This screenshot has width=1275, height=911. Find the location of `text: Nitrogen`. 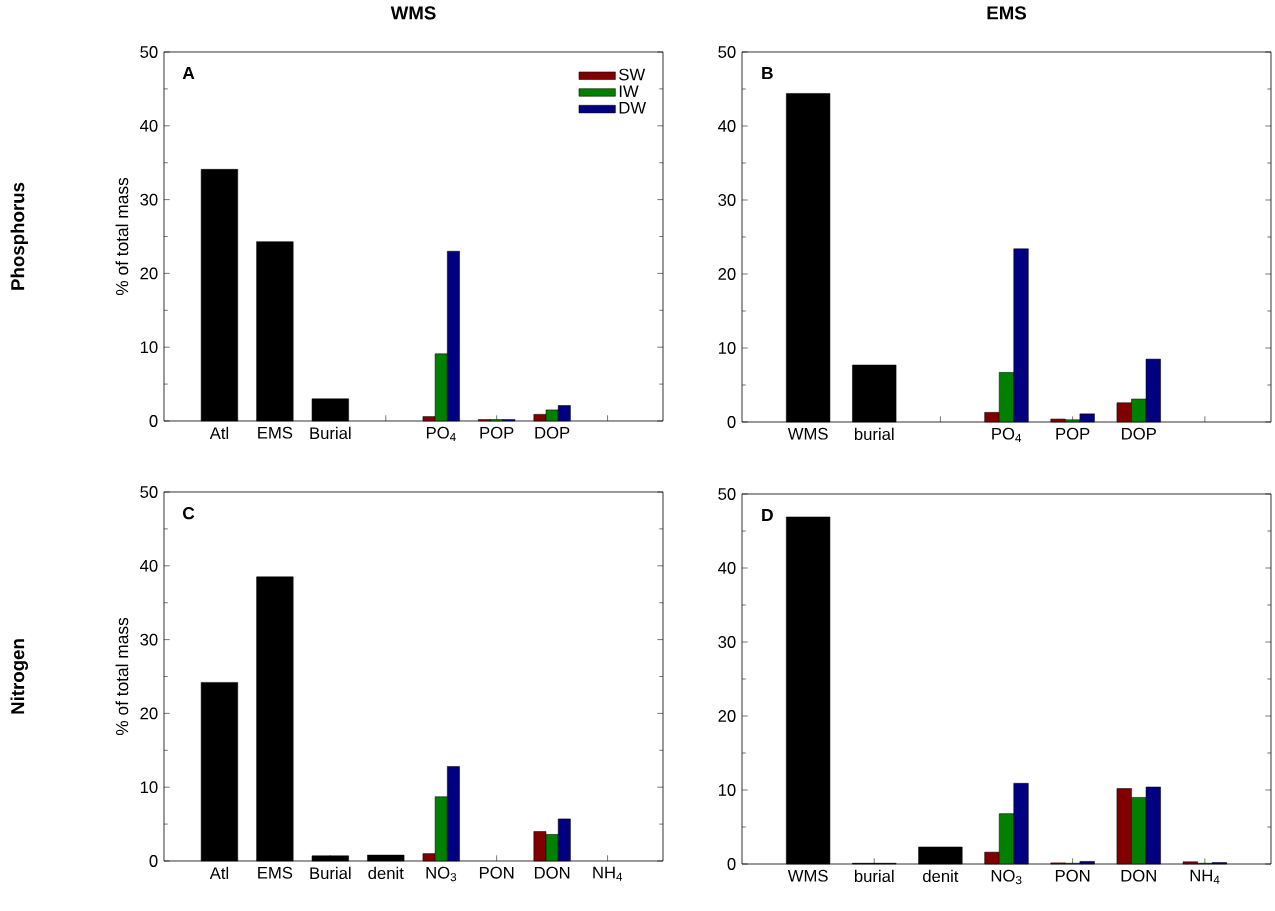

text: Nitrogen is located at coordinates (19, 676).